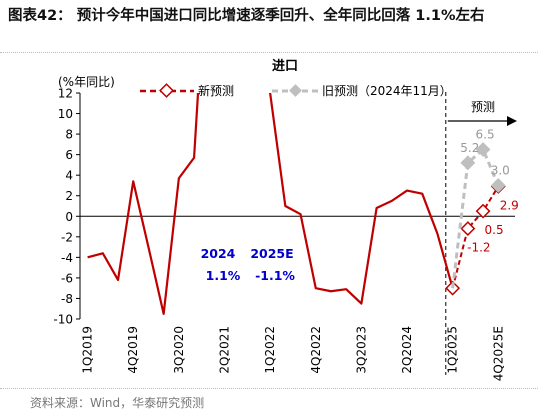 The height and width of the screenshot is (416, 538). I want to click on chart-title: 进口, so click(285, 66).